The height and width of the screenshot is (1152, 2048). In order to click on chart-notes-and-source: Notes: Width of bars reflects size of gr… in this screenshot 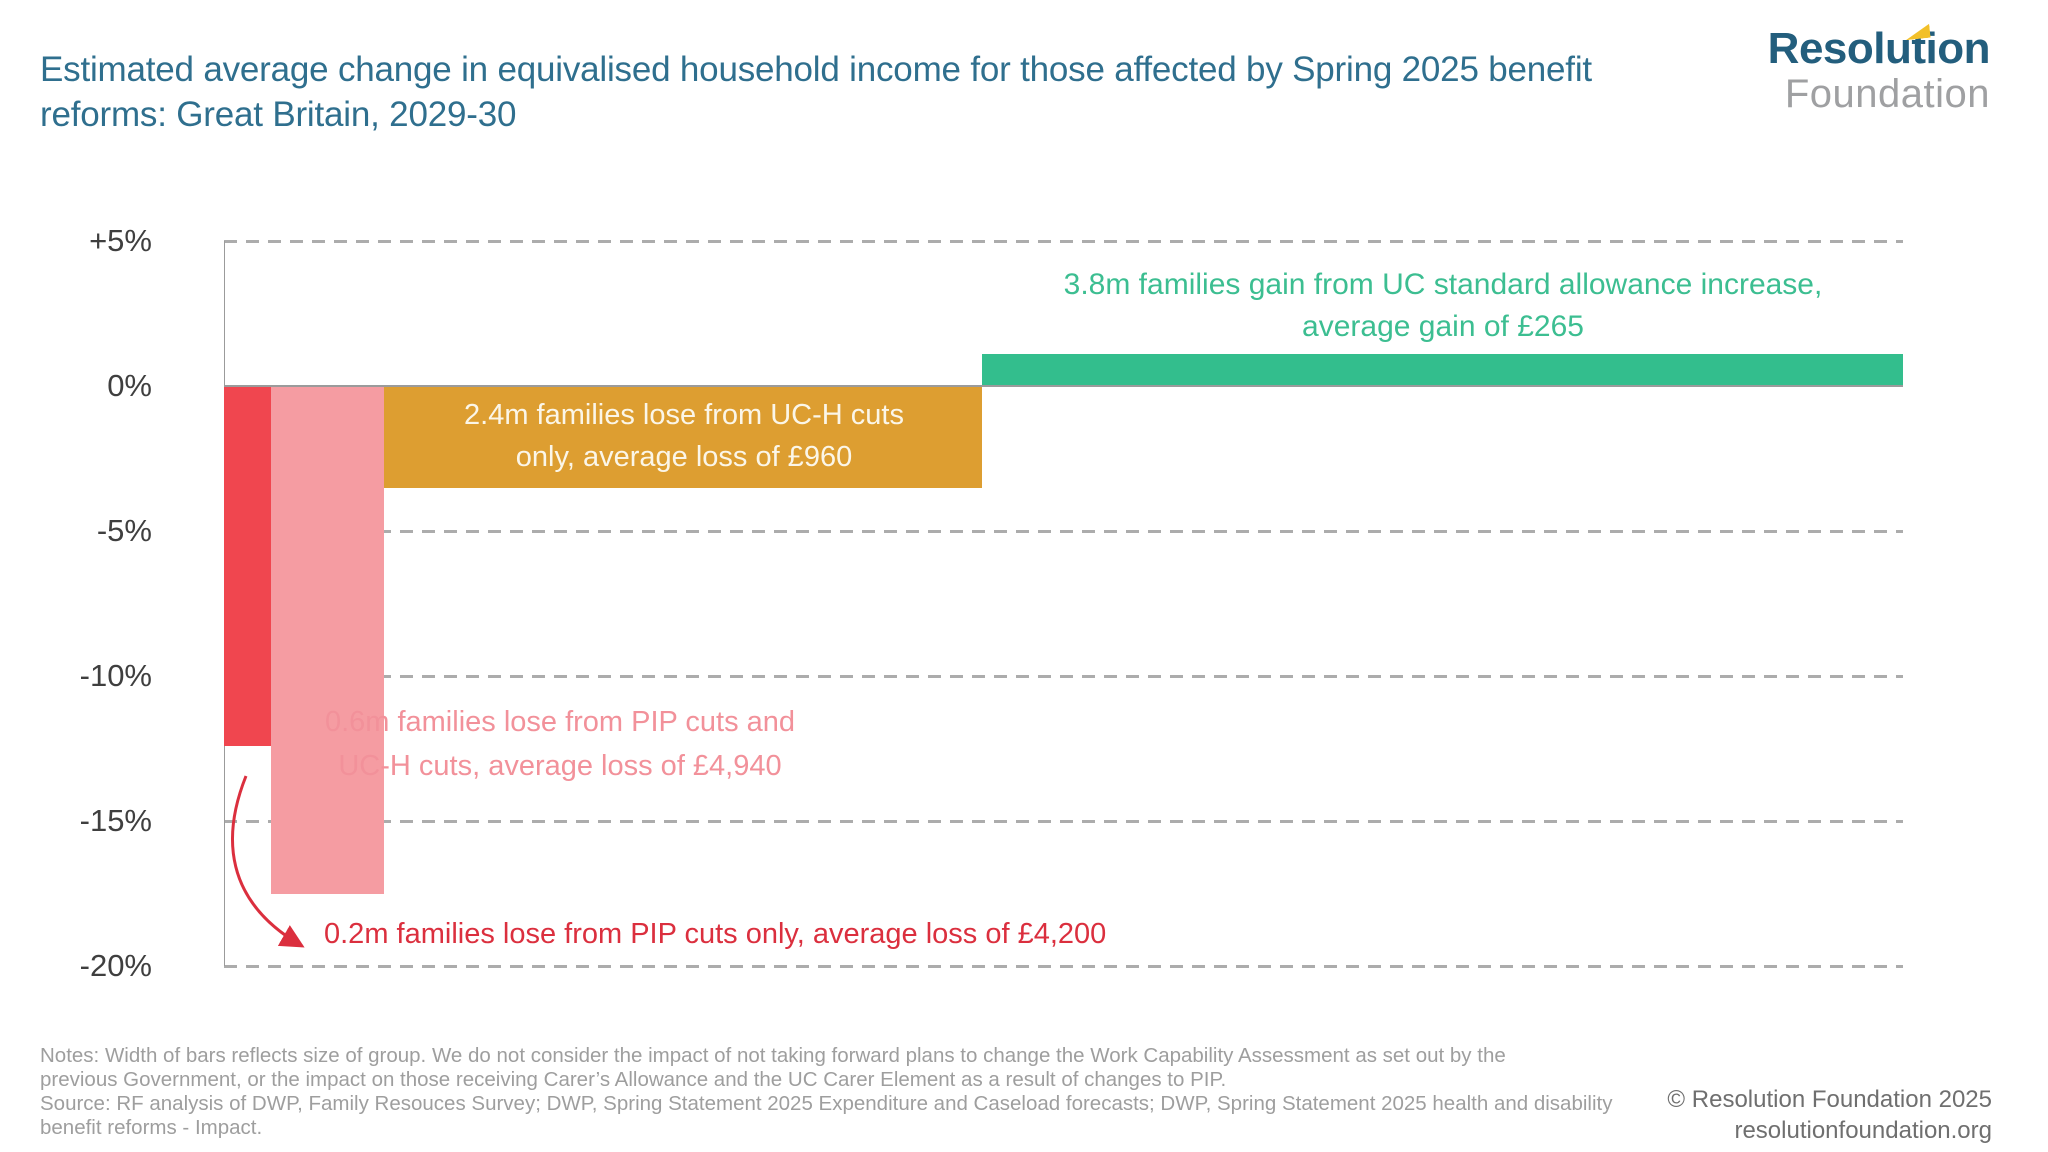, I will do `click(826, 1092)`.